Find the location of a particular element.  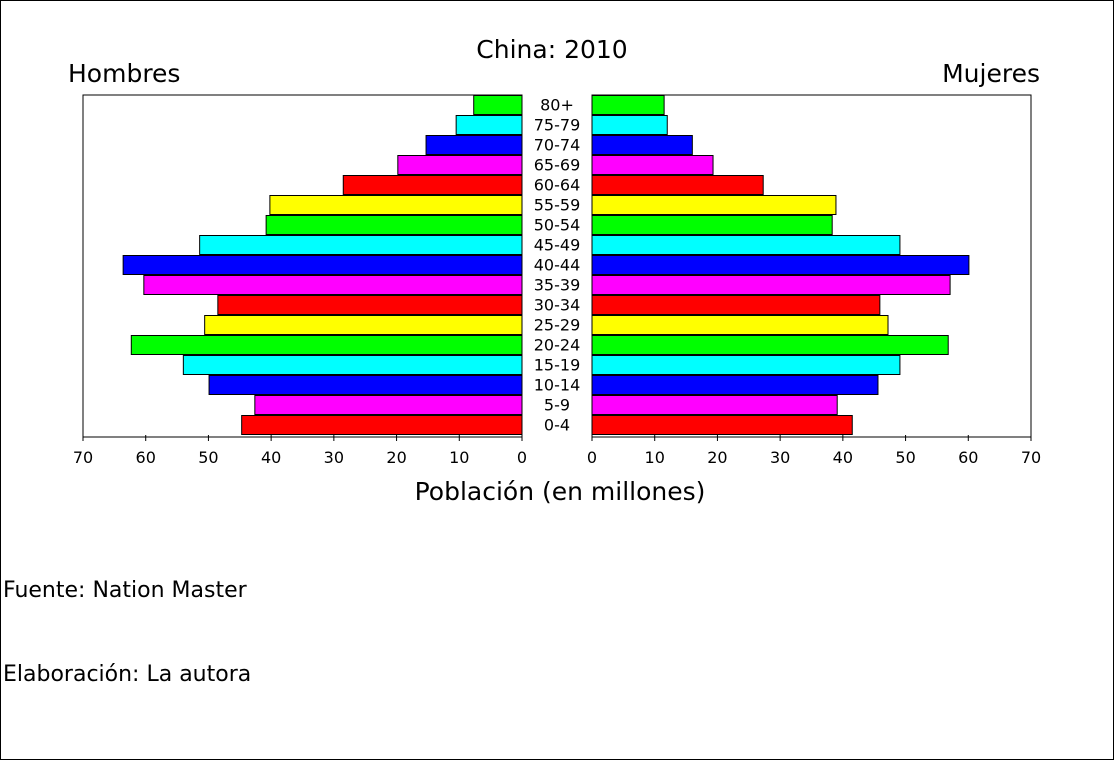

left-tick-label-0: 0 is located at coordinates (522, 457).